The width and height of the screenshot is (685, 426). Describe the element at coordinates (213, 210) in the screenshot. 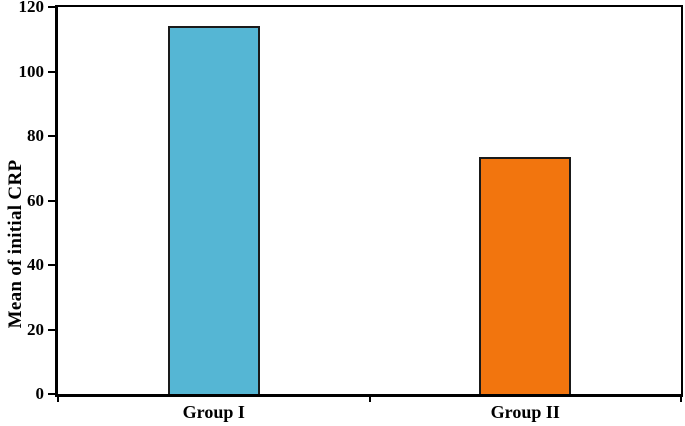

I see `bar-group-i` at that location.